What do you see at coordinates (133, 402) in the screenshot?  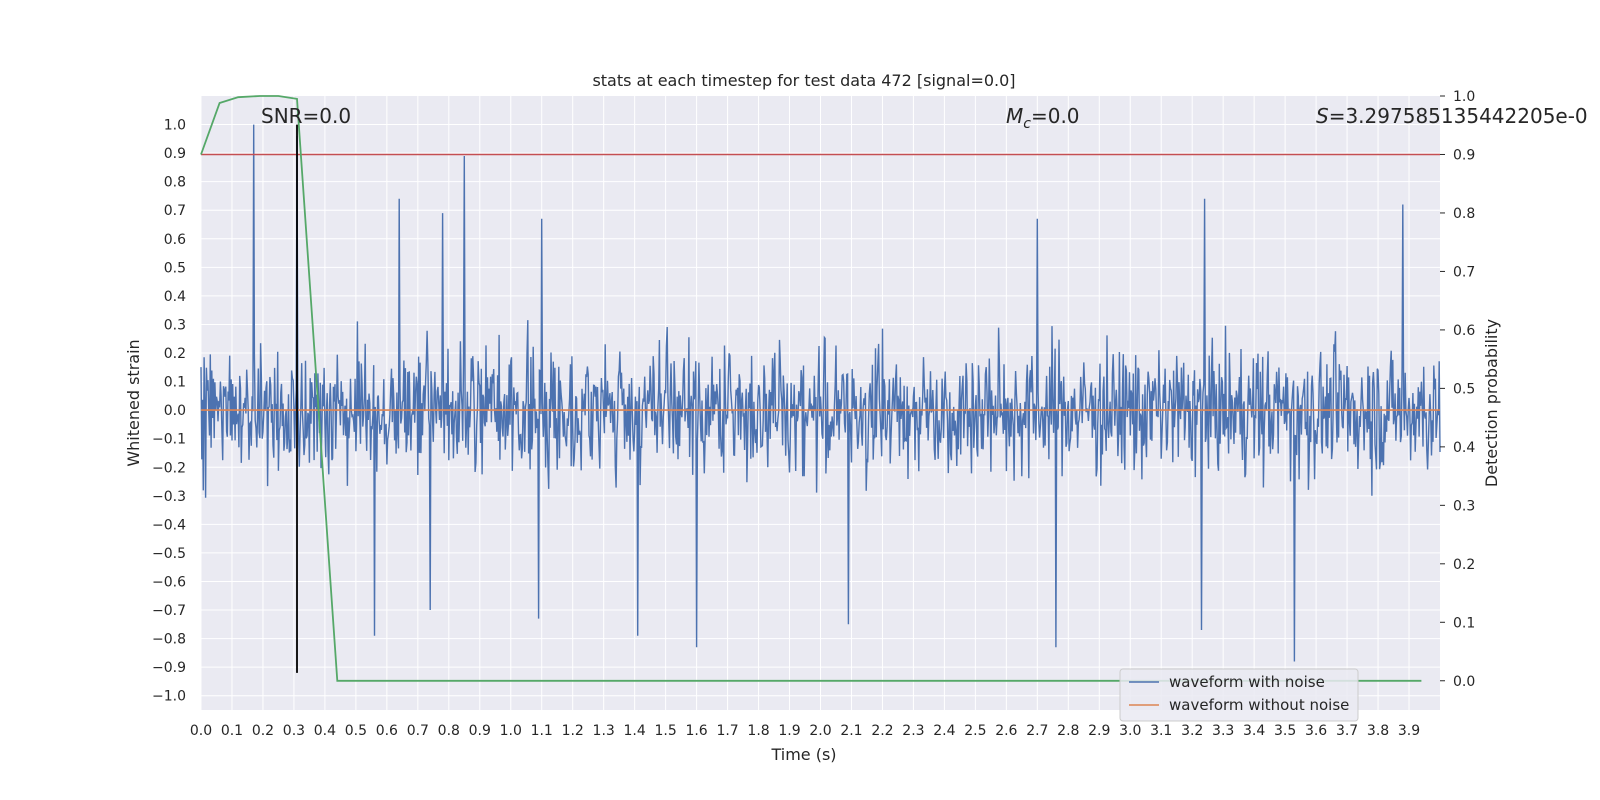 I see `y-axis-left-label: Whitened strain` at bounding box center [133, 402].